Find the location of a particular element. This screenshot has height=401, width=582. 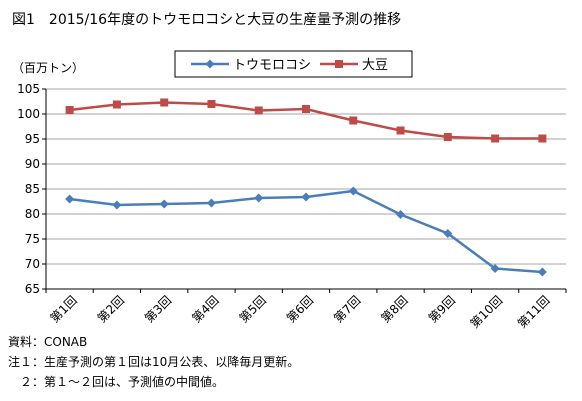

x-tick-label: 第10回 is located at coordinates (487, 312).